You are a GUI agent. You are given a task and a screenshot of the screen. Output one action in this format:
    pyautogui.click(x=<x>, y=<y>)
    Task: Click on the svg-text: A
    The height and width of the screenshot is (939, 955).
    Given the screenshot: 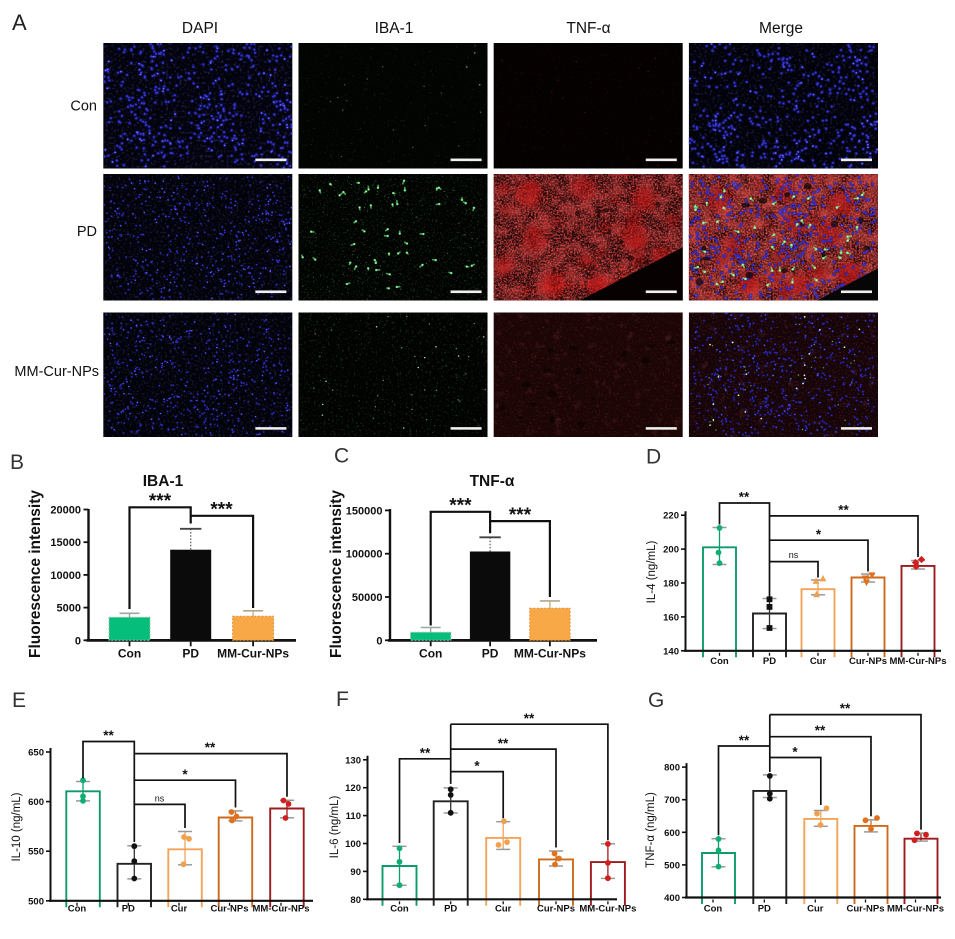 What is the action you would take?
    pyautogui.click(x=19, y=22)
    